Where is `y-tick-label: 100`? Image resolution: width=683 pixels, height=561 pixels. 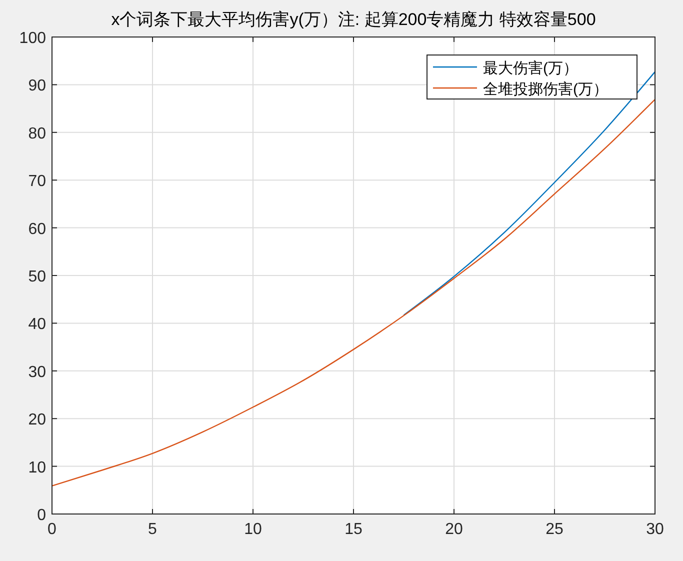
y-tick-label: 100 is located at coordinates (32, 38).